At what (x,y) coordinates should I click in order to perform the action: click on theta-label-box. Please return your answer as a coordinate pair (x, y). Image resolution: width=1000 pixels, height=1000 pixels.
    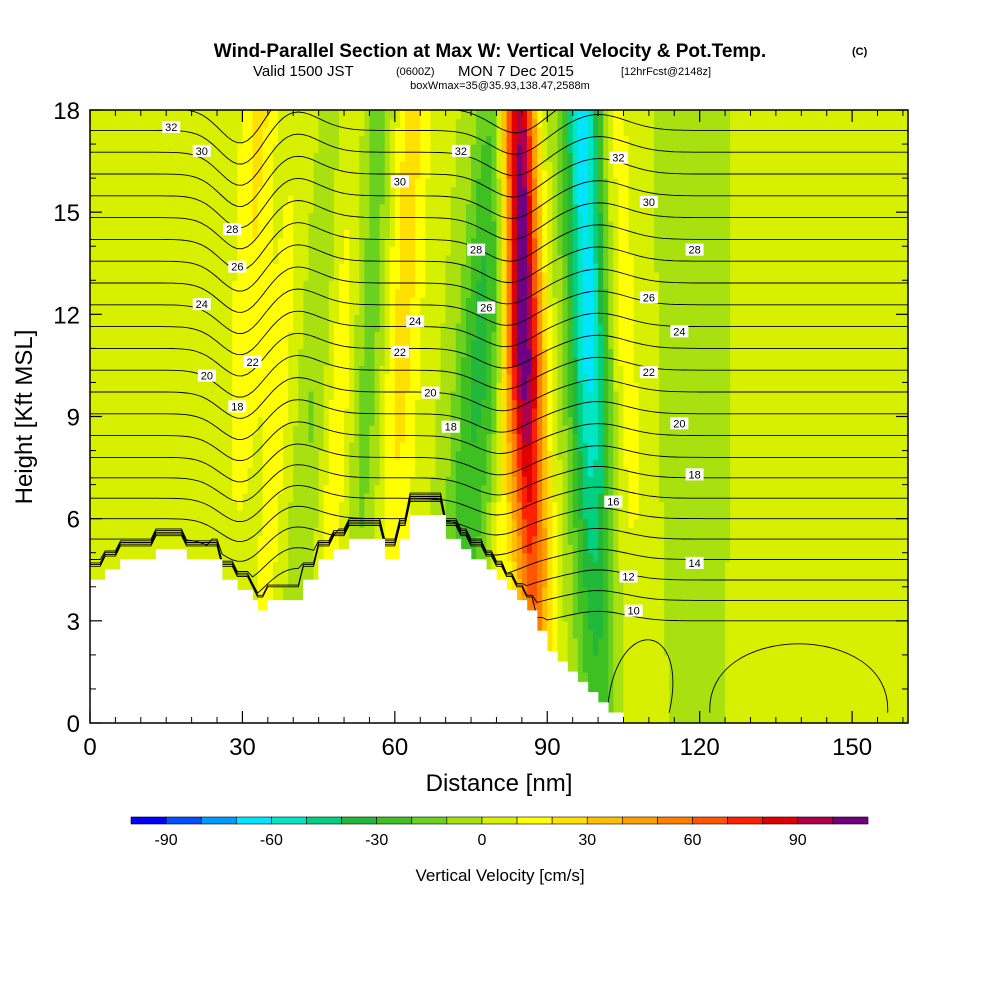
    Looking at the image, I should click on (648, 297).